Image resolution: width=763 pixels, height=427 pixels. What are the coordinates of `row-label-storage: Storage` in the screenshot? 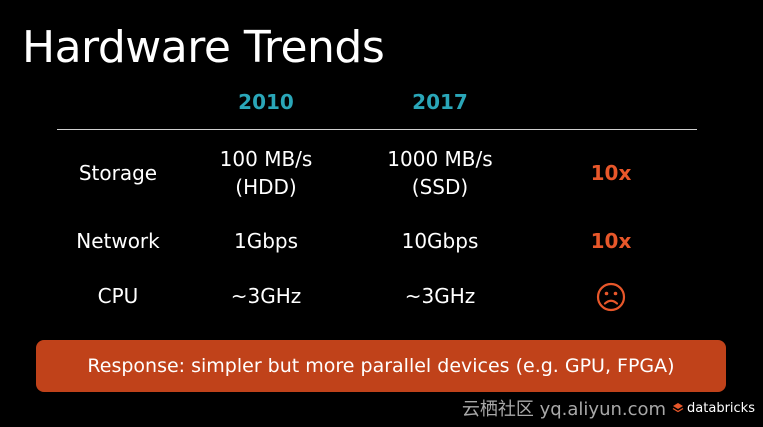 It's located at (118, 173).